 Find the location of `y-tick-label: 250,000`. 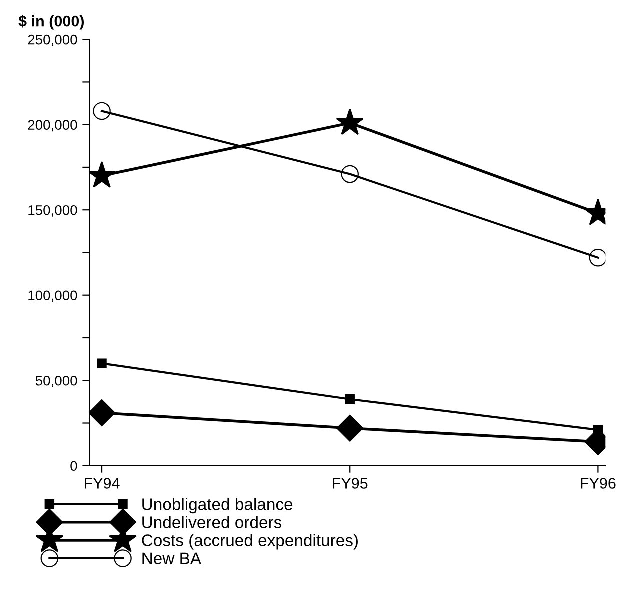

y-tick-label: 250,000 is located at coordinates (53, 40).